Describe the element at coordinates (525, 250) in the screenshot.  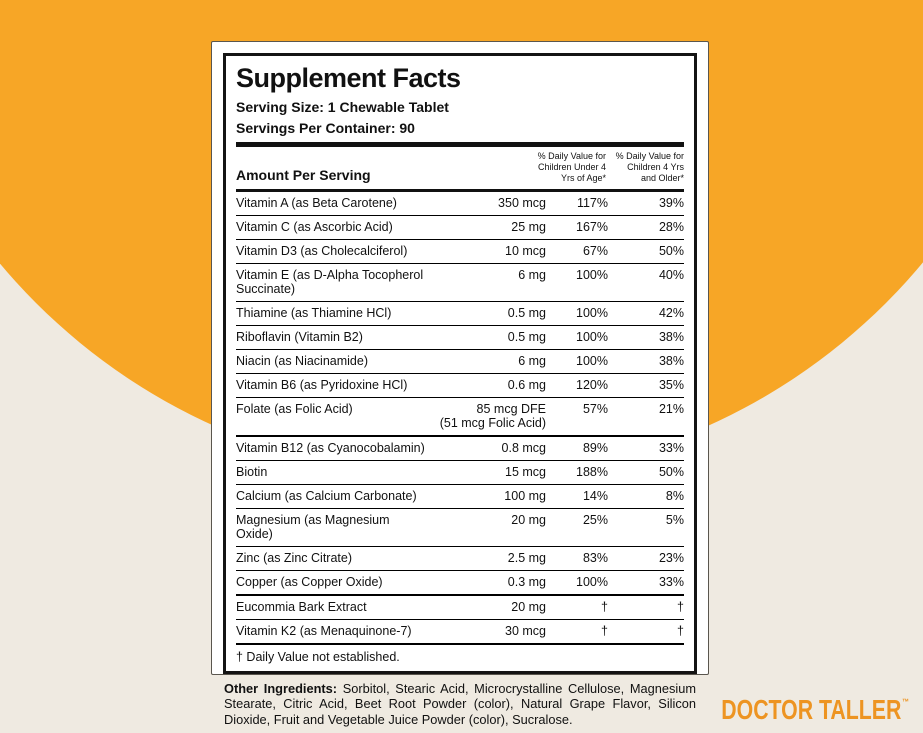
I see `nutrient-amount: 10 mcg` at that location.